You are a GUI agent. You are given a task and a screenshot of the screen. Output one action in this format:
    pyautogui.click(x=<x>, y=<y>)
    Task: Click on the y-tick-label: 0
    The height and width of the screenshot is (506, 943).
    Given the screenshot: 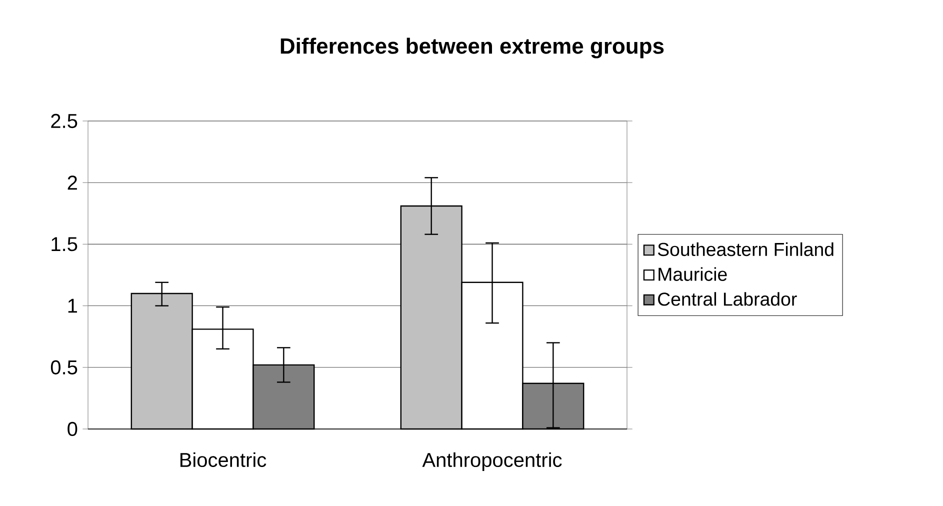 What is the action you would take?
    pyautogui.click(x=73, y=429)
    